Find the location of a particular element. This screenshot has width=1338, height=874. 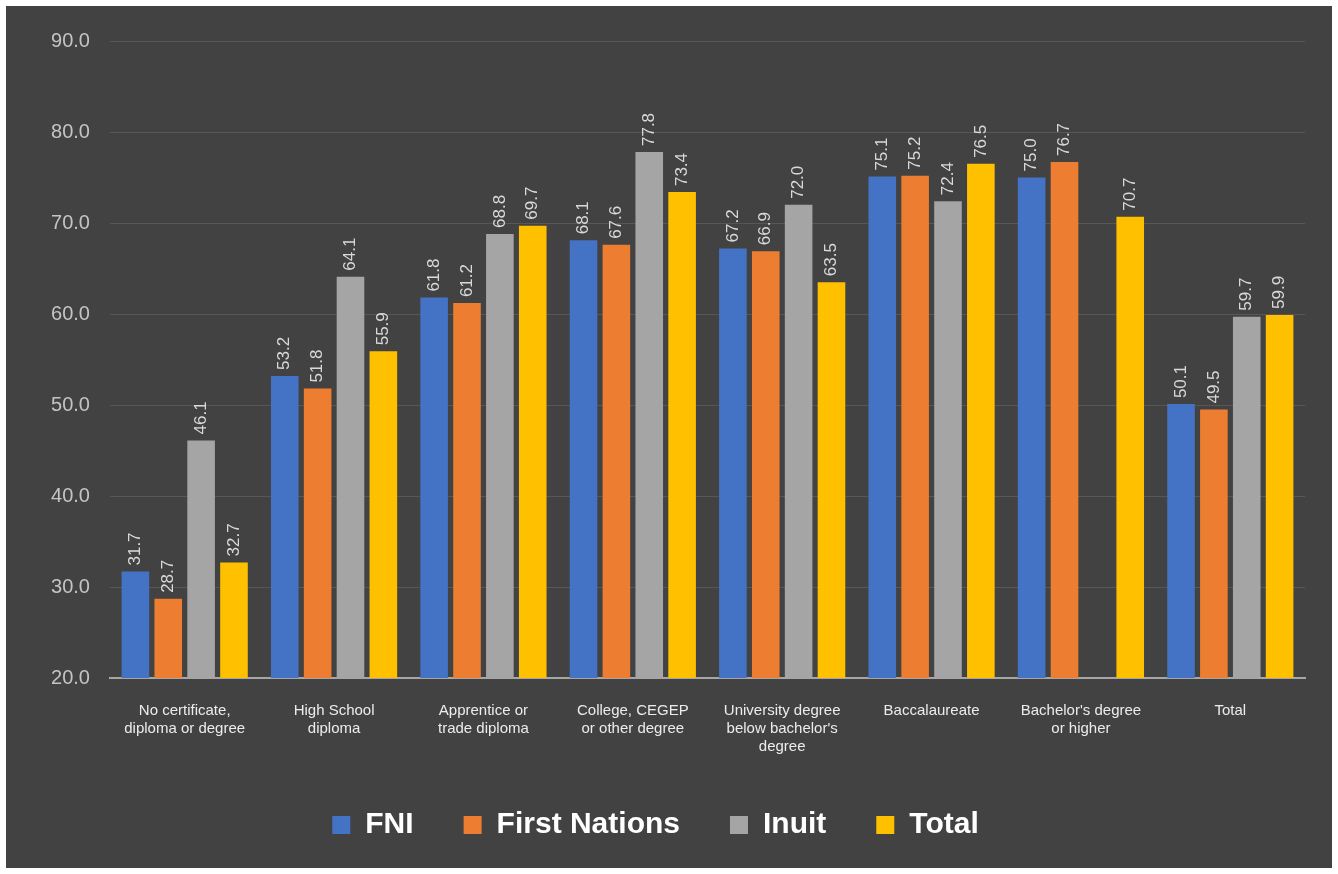

data-label: 61.8 is located at coordinates (433, 275).